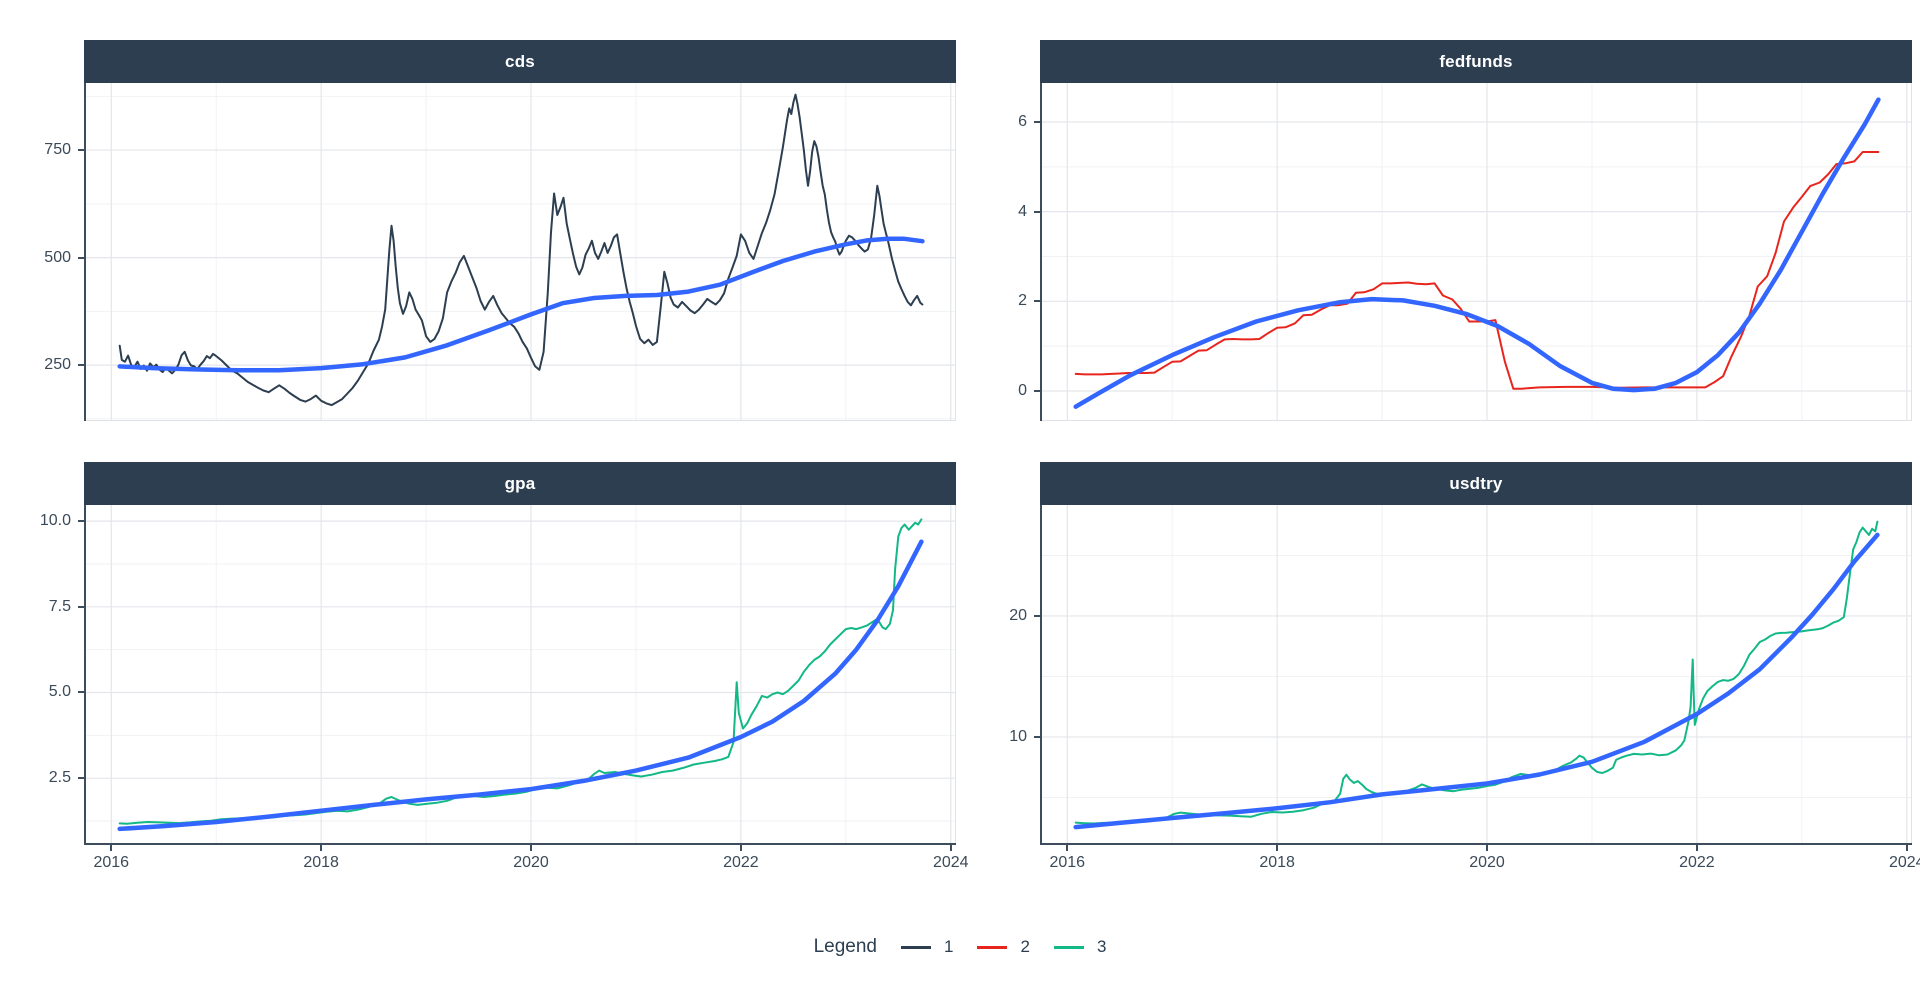 Image resolution: width=1920 pixels, height=992 pixels. What do you see at coordinates (1068, 947) in the screenshot?
I see `legend-line-swatch-green` at bounding box center [1068, 947].